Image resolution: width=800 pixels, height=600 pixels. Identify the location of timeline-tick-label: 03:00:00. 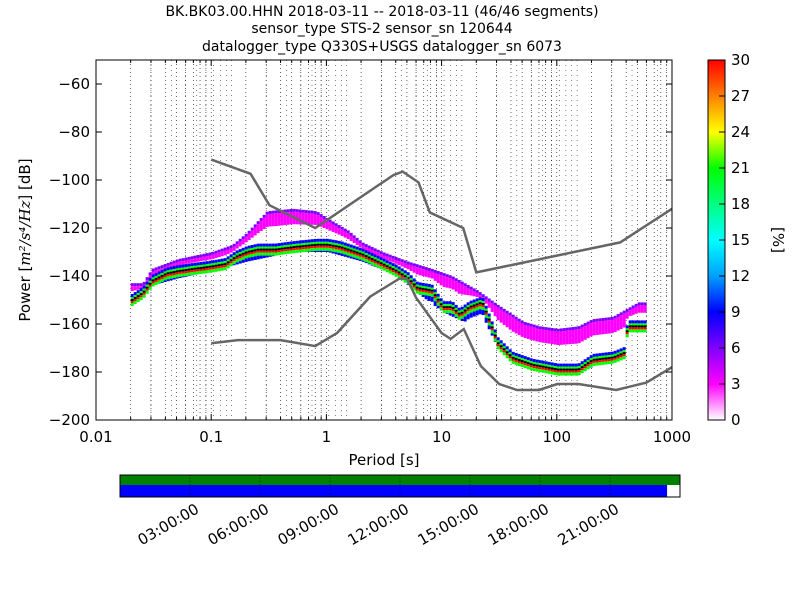
(168, 524).